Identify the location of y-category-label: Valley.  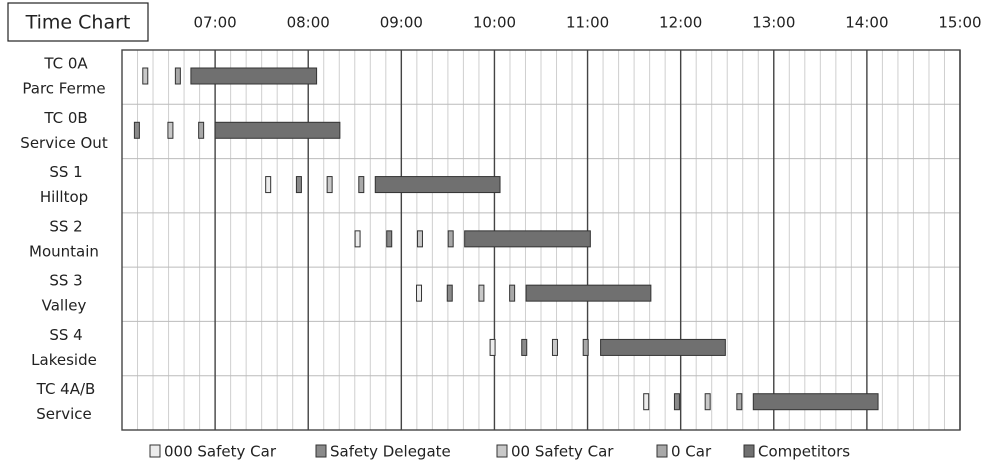
(64, 306).